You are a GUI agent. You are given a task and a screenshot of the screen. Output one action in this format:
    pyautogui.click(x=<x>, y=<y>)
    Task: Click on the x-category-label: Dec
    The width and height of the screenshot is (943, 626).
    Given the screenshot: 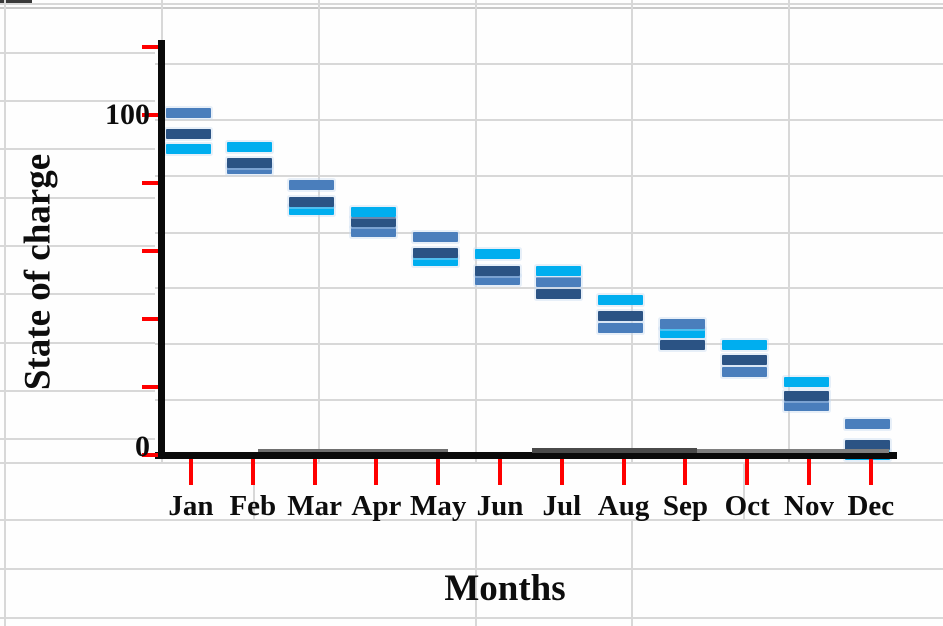 What is the action you would take?
    pyautogui.click(x=871, y=506)
    